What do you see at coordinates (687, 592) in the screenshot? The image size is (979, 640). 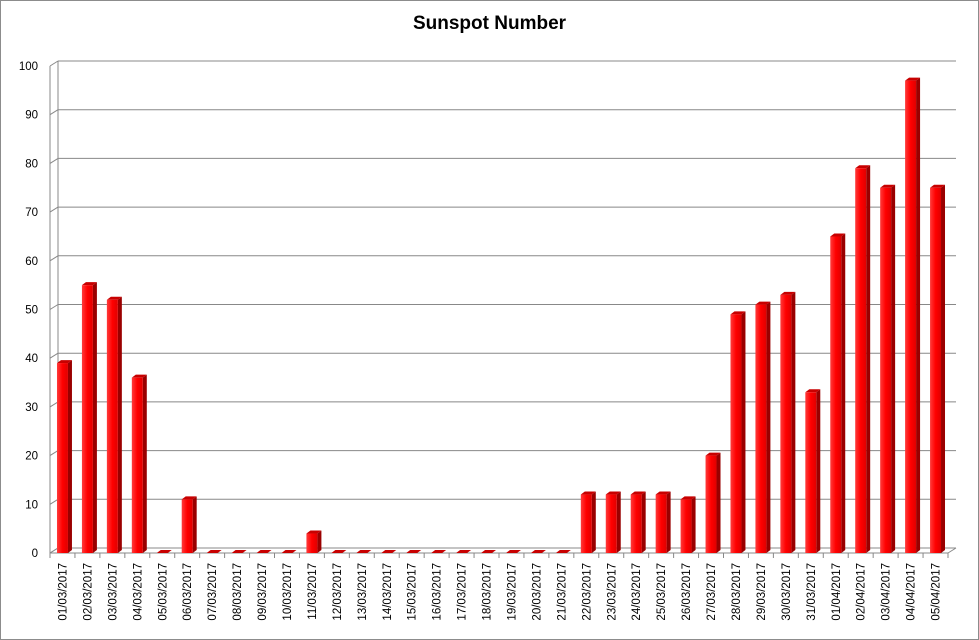 I see `x-tick-label: 26/03/2017` at bounding box center [687, 592].